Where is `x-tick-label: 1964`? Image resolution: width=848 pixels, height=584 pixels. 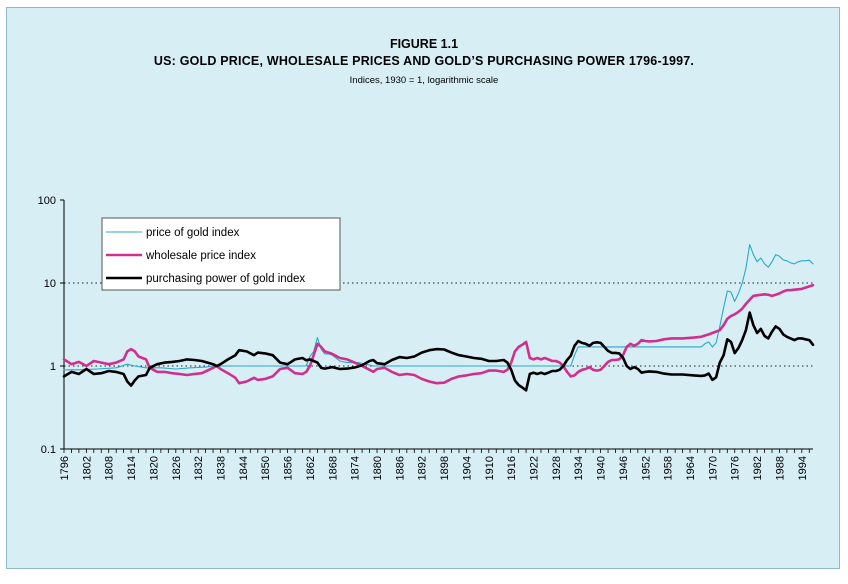
x-tick-label: 1964 is located at coordinates (691, 468).